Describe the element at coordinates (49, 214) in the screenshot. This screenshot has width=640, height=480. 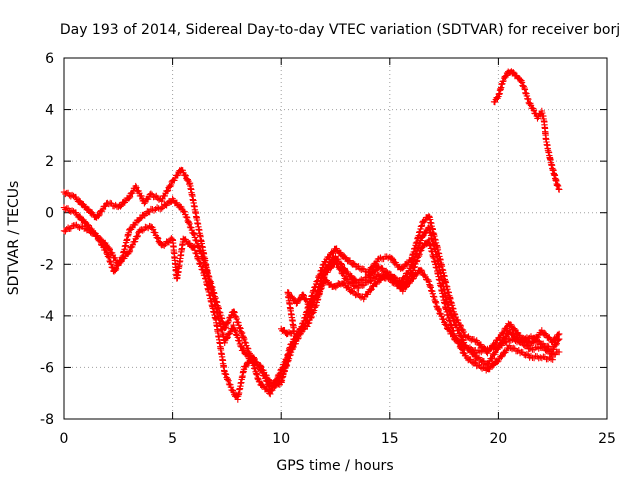
I see `y-tick-label: 0` at that location.